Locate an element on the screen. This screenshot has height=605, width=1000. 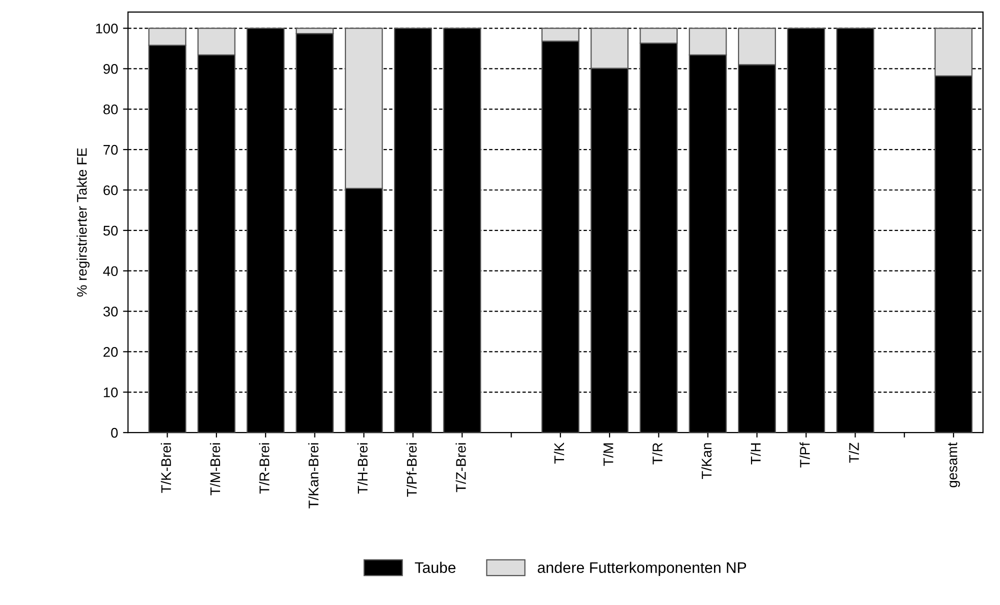
x-tick-label: T/K-Brei is located at coordinates (166, 468).